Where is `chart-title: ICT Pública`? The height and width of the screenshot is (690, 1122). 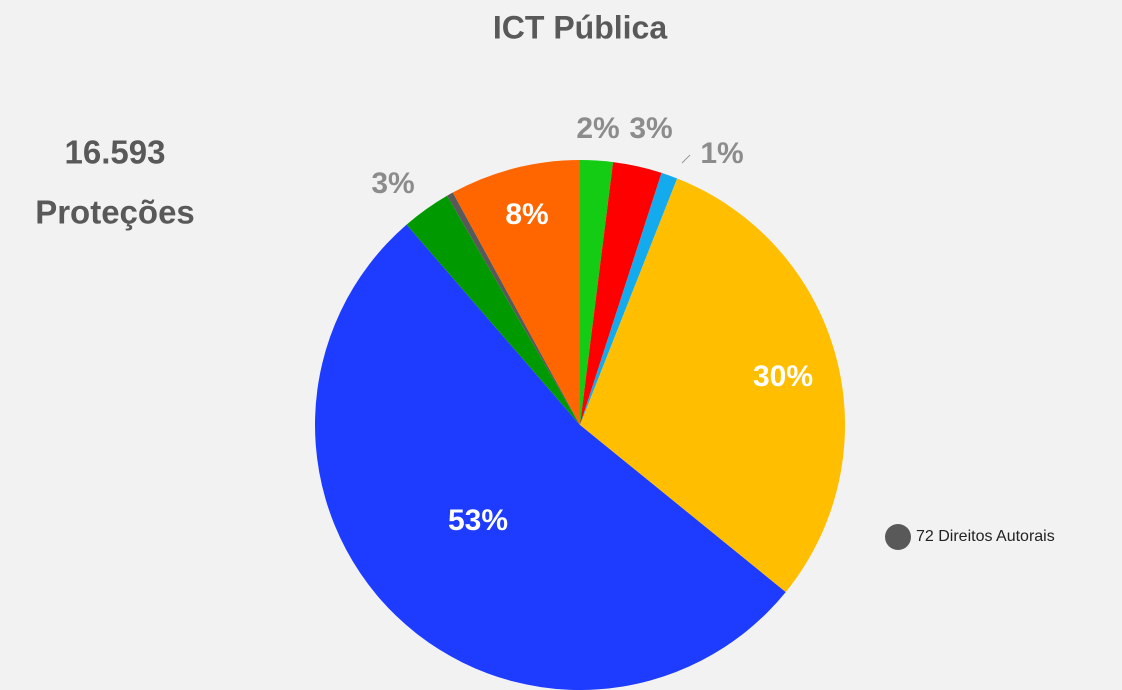 chart-title: ICT Pública is located at coordinates (580, 27).